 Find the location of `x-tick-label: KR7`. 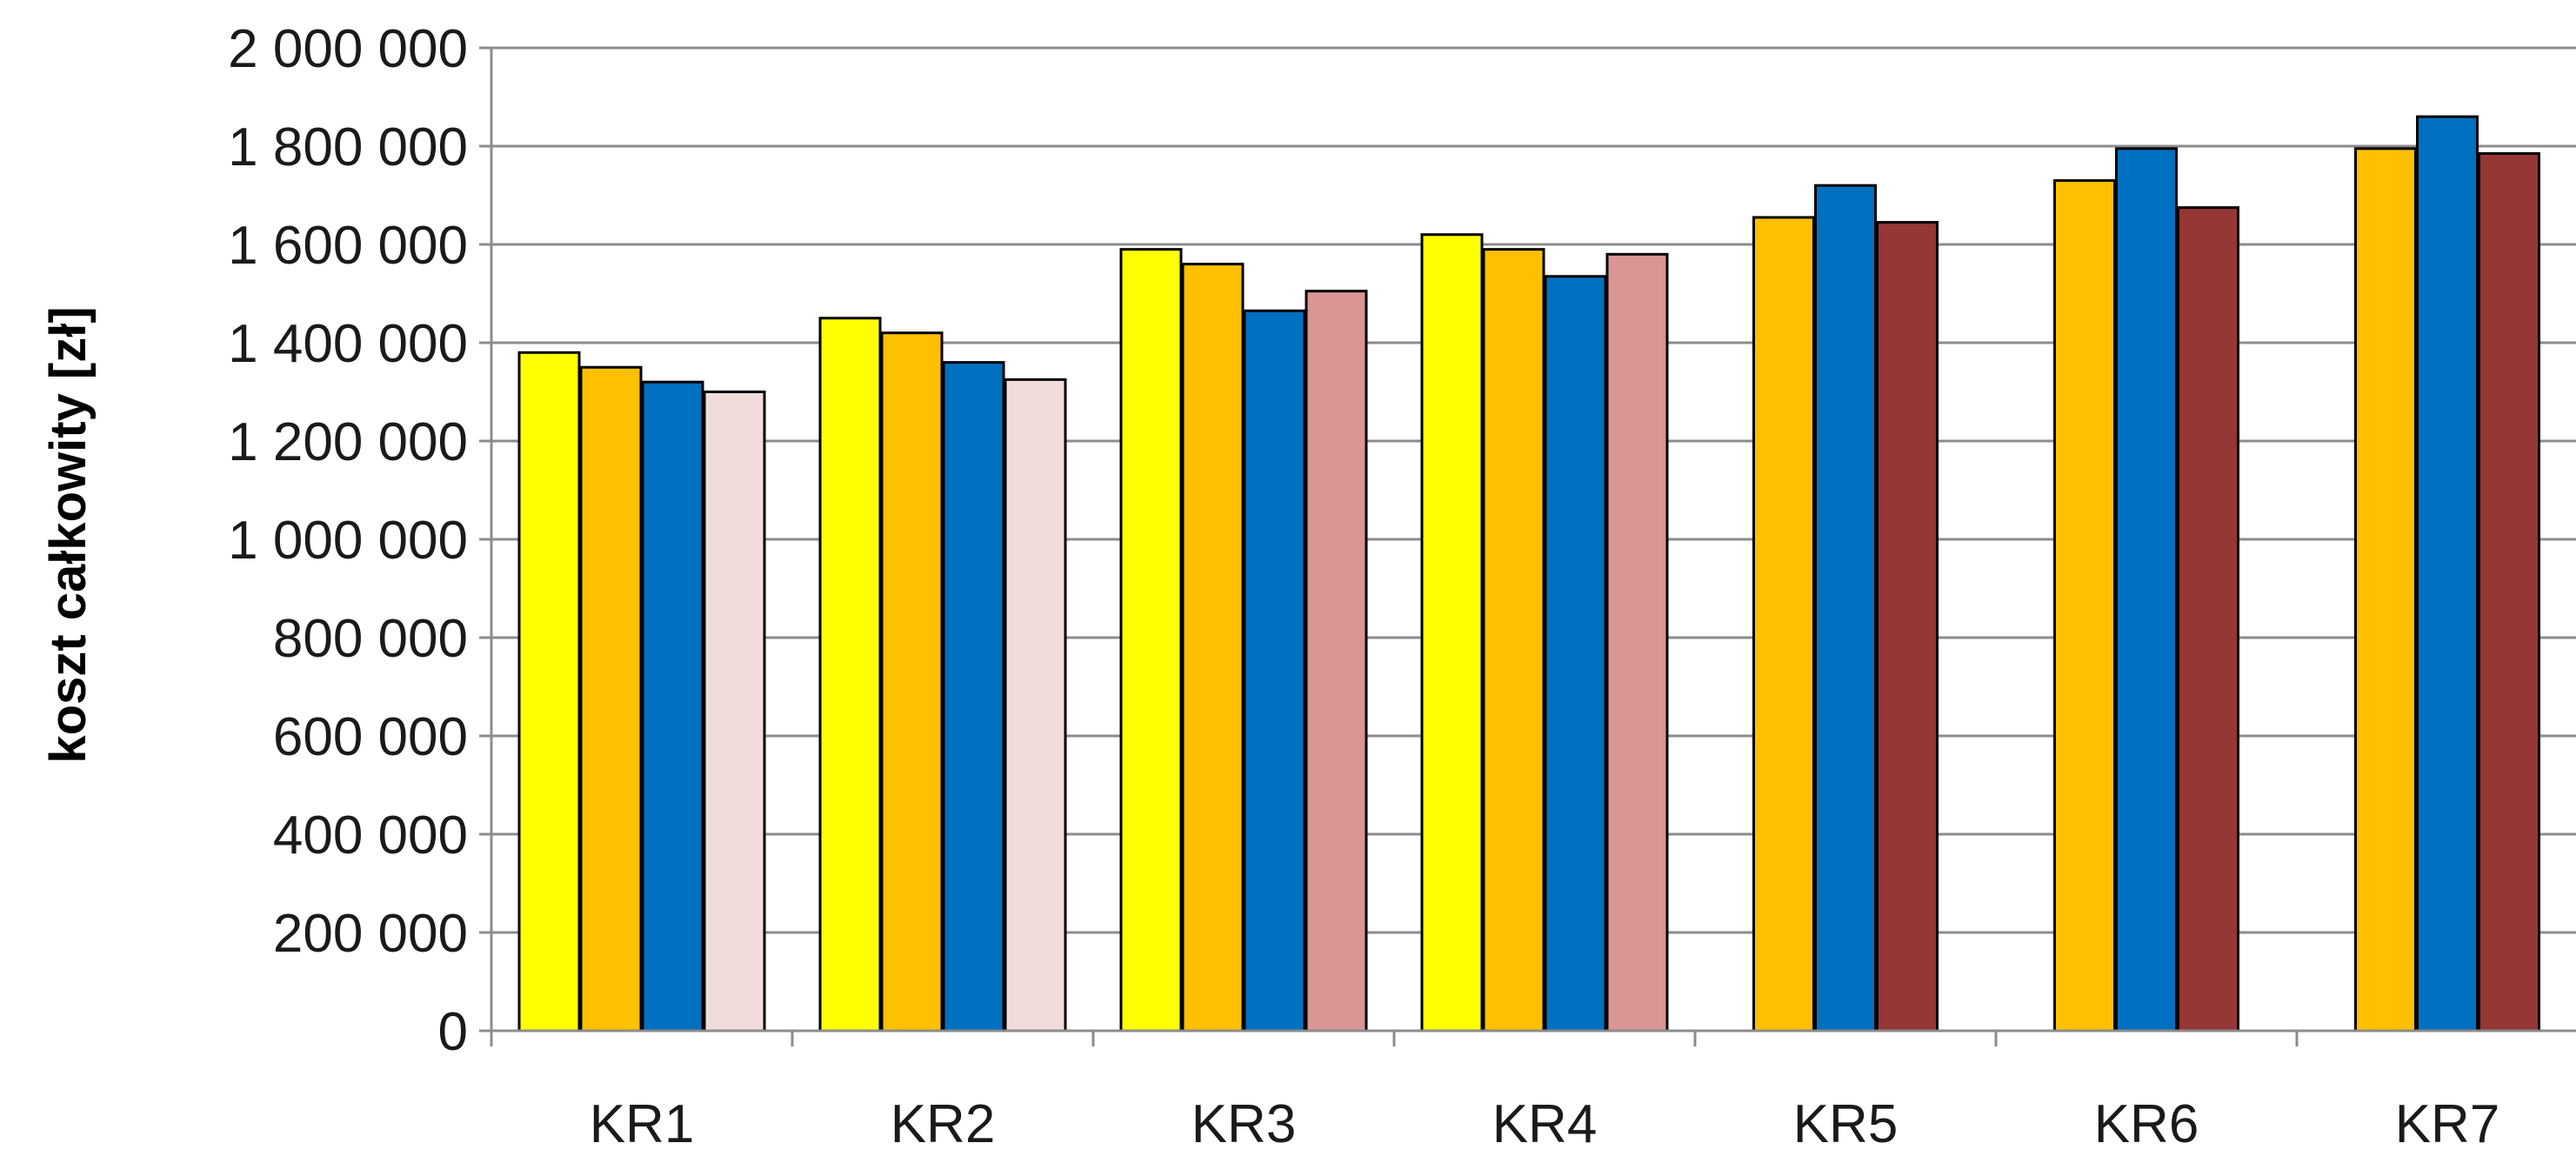

x-tick-label: KR7 is located at coordinates (2447, 1124).